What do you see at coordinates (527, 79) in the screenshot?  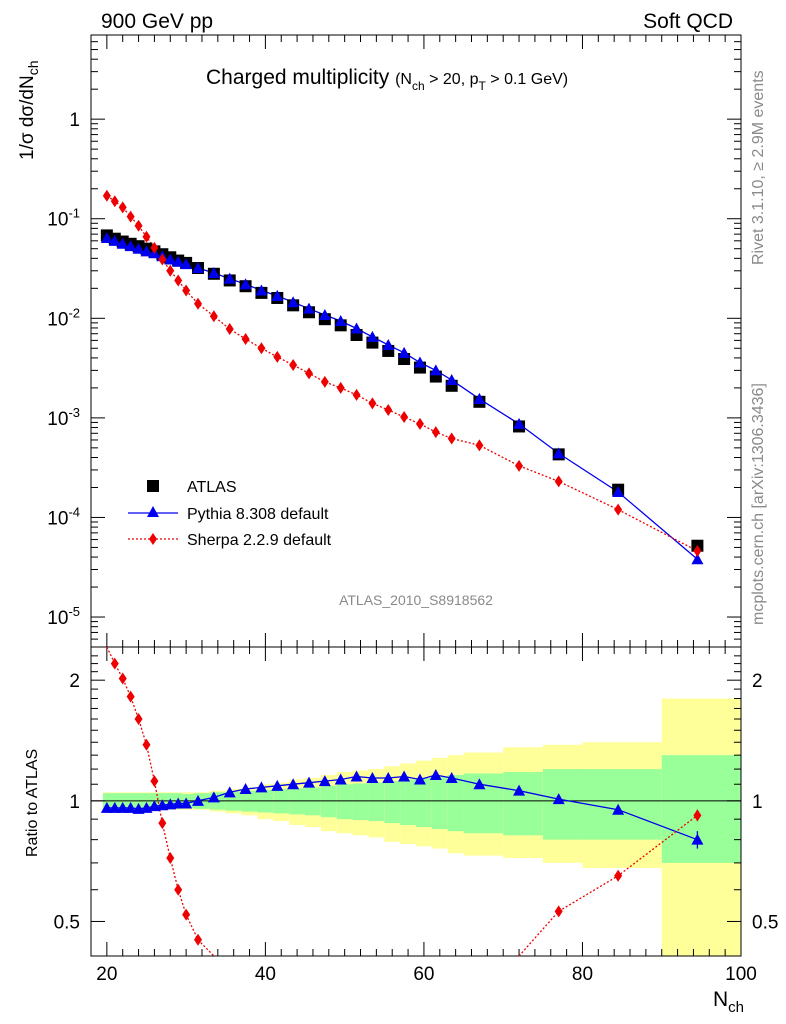 I see `plot-title-close: > 0.1 GeV)` at bounding box center [527, 79].